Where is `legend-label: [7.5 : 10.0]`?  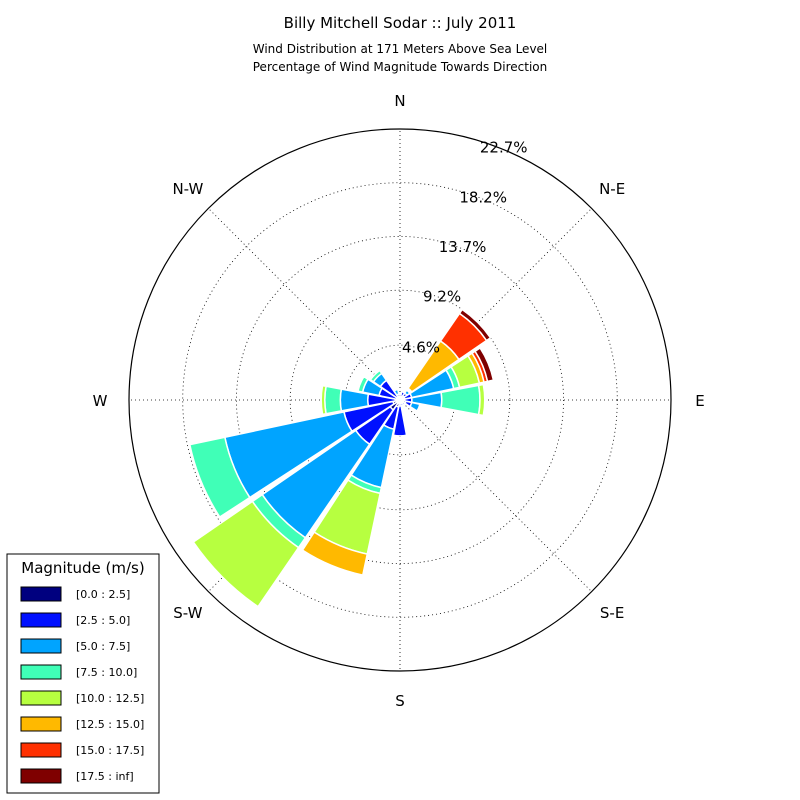
legend-label: [7.5 : 10.0] is located at coordinates (106, 672).